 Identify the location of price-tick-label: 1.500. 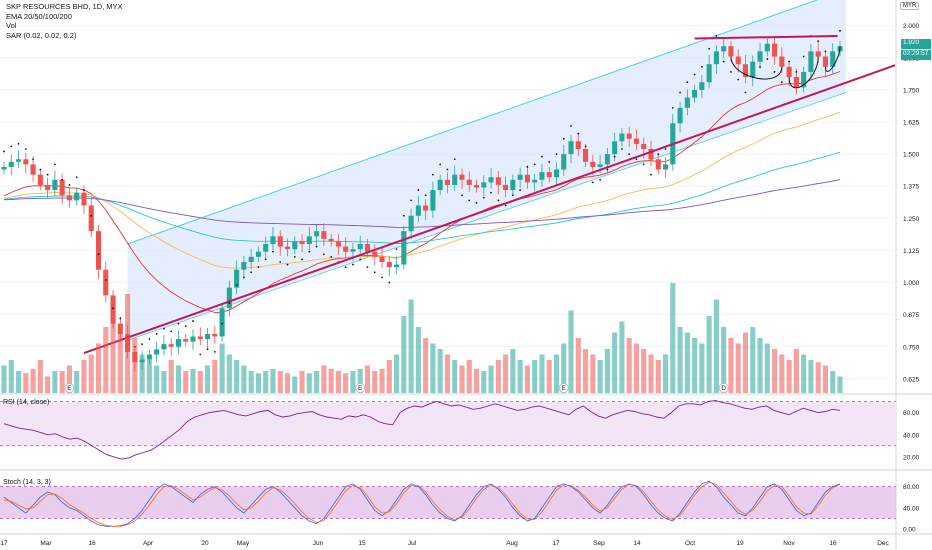
(911, 155).